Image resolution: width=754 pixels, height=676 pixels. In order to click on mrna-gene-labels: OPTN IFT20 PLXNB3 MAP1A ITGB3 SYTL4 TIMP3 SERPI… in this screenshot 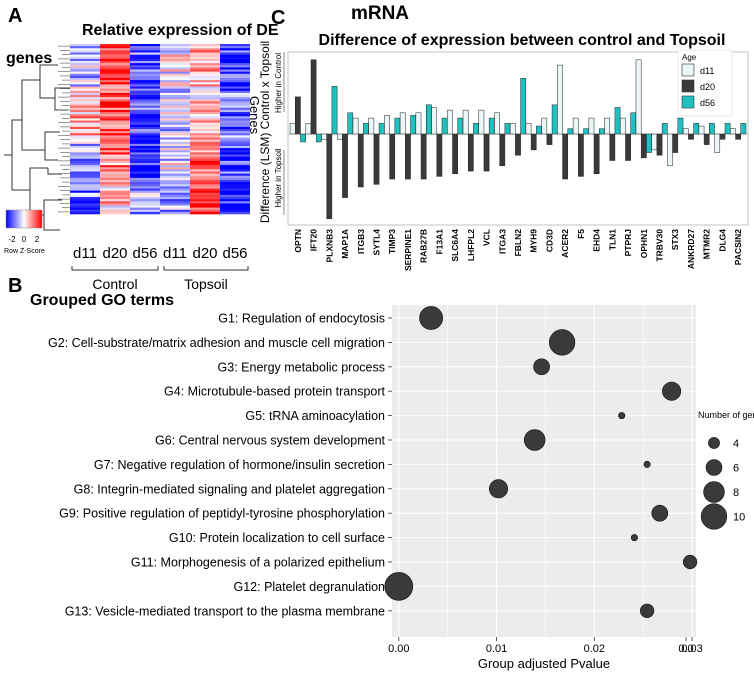, I will do `click(518, 250)`.